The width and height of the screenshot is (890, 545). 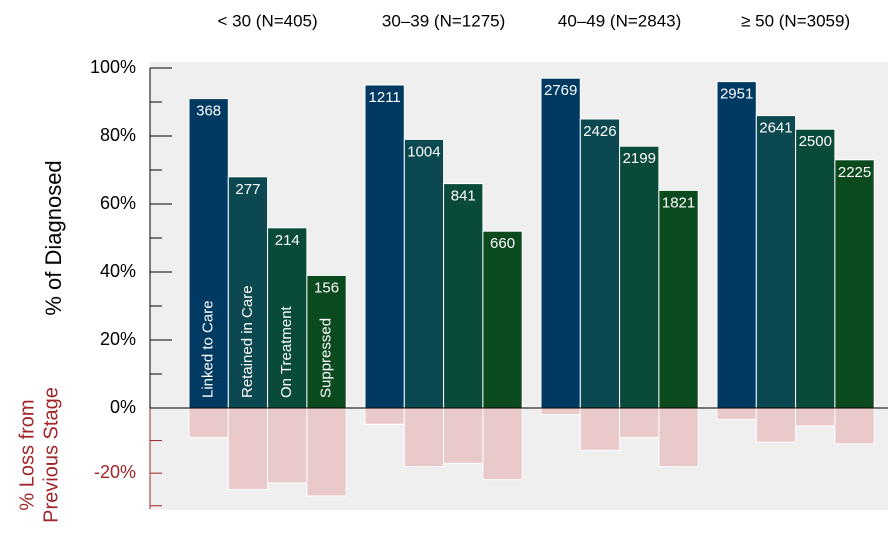 I want to click on count-label: 2641, so click(x=775, y=128).